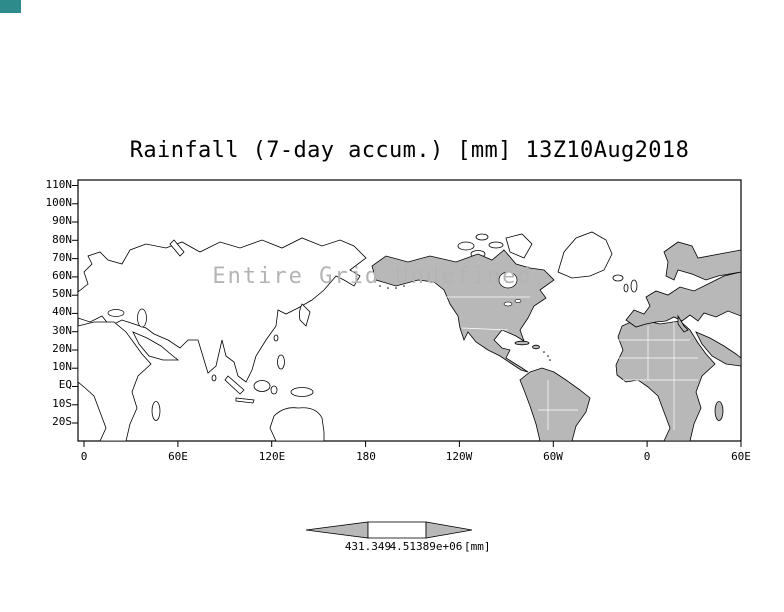 The height and width of the screenshot is (612, 784). I want to click on region-arabia, so click(718, 349).